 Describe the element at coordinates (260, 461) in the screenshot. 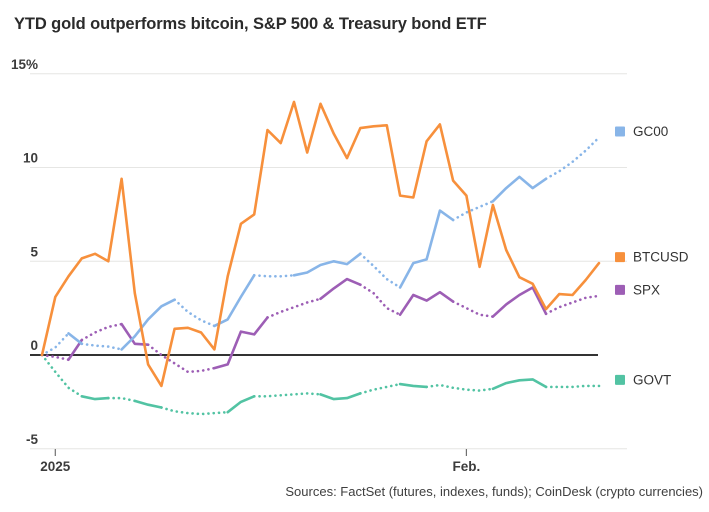

I see `axis-layer: 2025 Feb.` at that location.